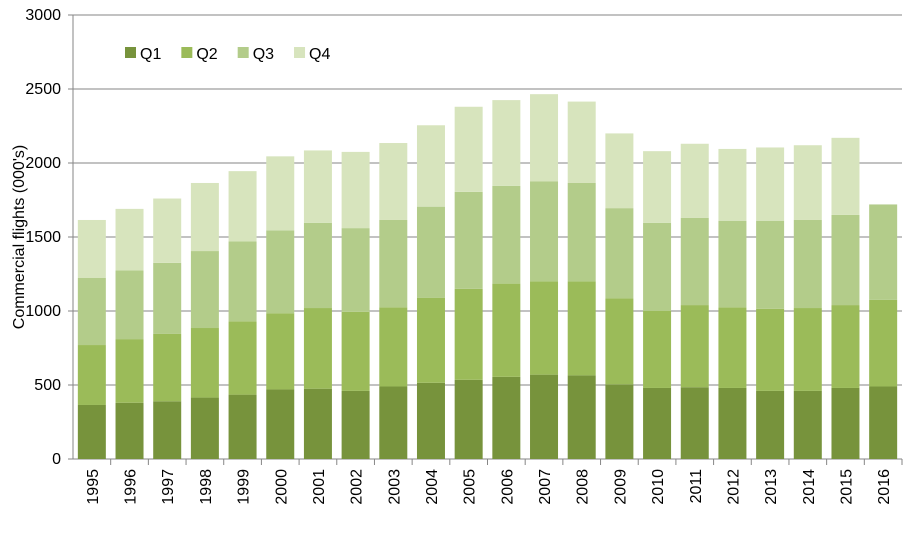 This screenshot has height=537, width=903. I want to click on x-tick-label: 1997, so click(168, 487).